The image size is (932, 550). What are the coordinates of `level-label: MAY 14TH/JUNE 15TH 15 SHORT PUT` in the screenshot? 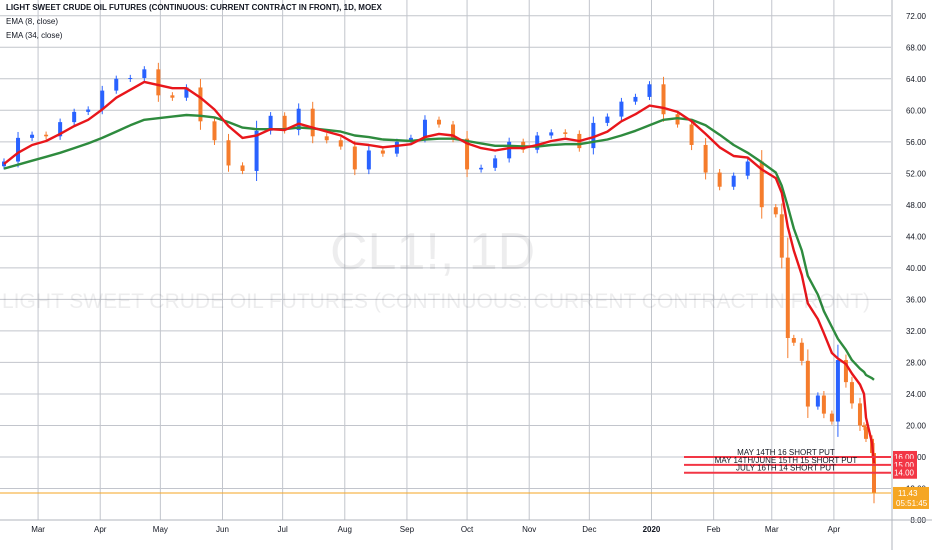 It's located at (786, 460).